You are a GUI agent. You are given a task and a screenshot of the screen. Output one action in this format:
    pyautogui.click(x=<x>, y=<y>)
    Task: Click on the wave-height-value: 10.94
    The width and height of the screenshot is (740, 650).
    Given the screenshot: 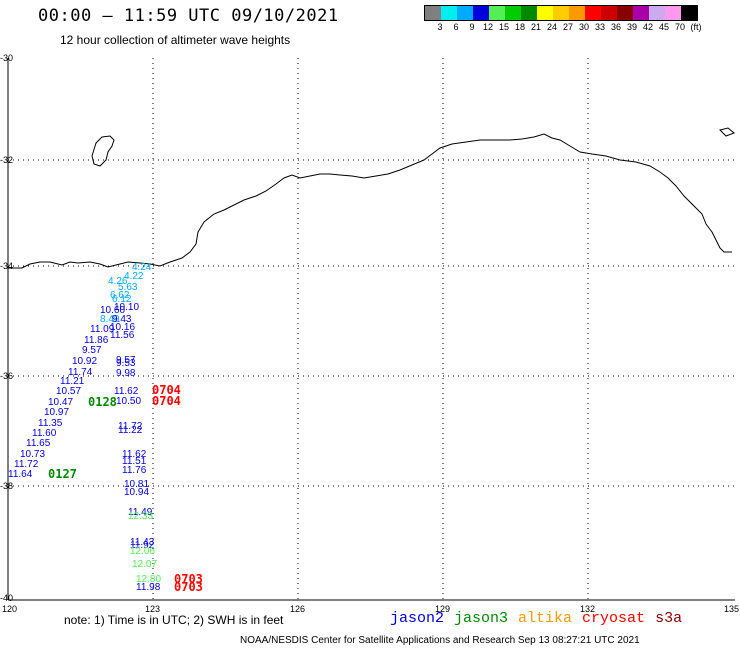 What is the action you would take?
    pyautogui.click(x=136, y=492)
    